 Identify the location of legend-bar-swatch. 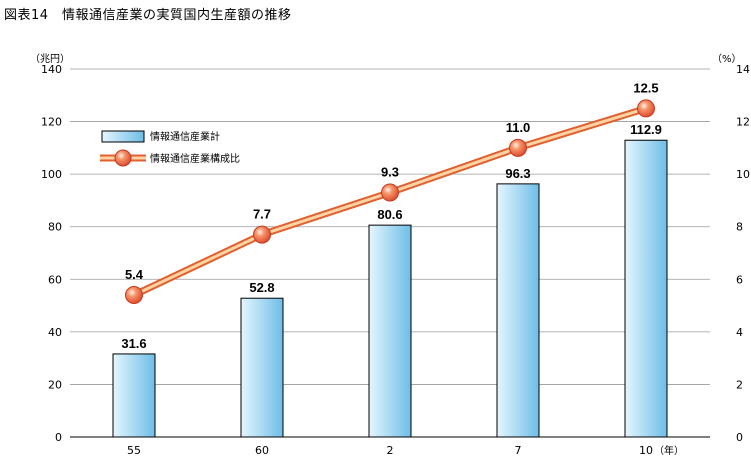
(123, 136).